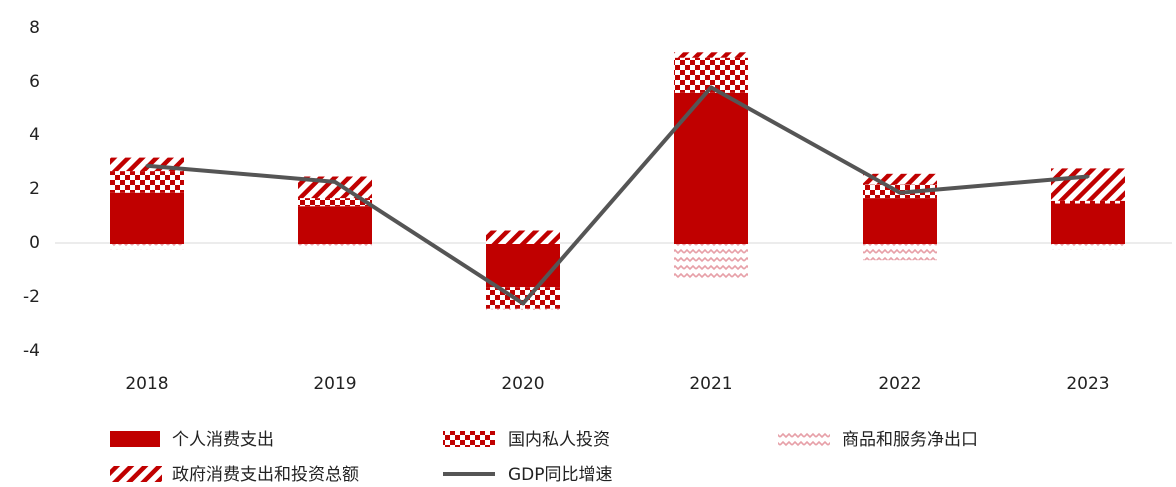  What do you see at coordinates (804, 439) in the screenshot?
I see `legend-swatch-wave` at bounding box center [804, 439].